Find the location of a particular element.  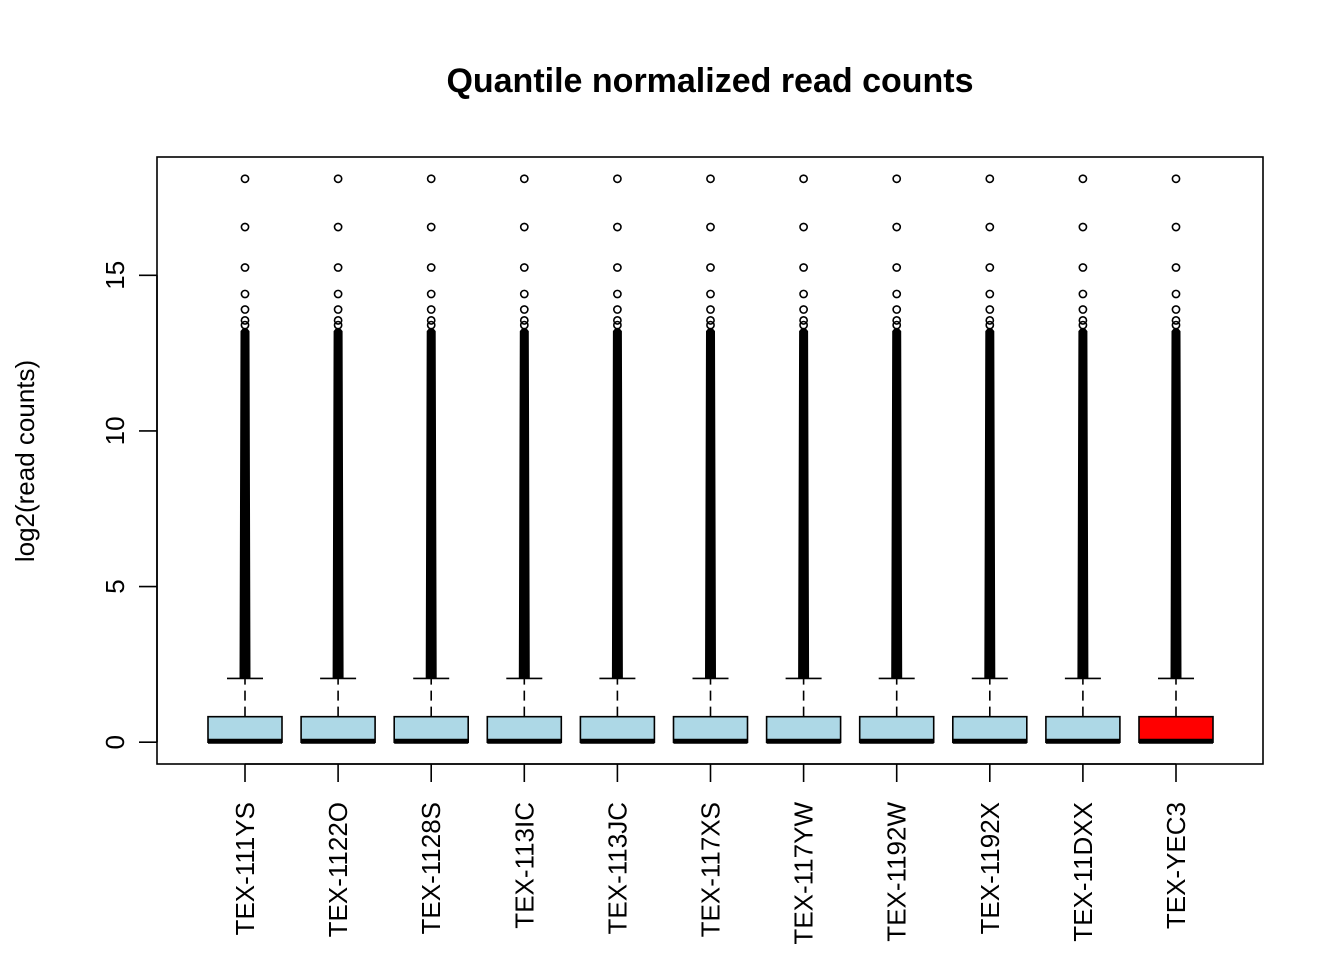

box-TEX-1128S is located at coordinates (431, 459).